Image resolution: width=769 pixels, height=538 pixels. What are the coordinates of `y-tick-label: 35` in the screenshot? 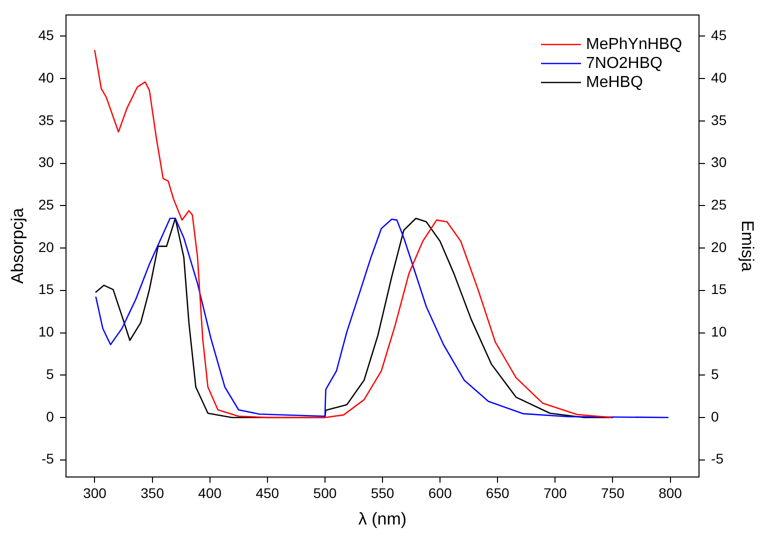 It's located at (46, 120).